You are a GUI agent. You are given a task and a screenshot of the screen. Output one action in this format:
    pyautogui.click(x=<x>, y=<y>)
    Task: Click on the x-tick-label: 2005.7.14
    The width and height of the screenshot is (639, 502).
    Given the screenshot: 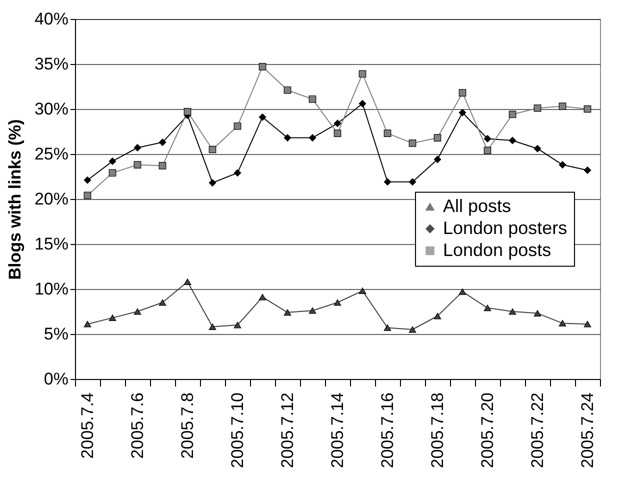 What is the action you would take?
    pyautogui.click(x=337, y=430)
    